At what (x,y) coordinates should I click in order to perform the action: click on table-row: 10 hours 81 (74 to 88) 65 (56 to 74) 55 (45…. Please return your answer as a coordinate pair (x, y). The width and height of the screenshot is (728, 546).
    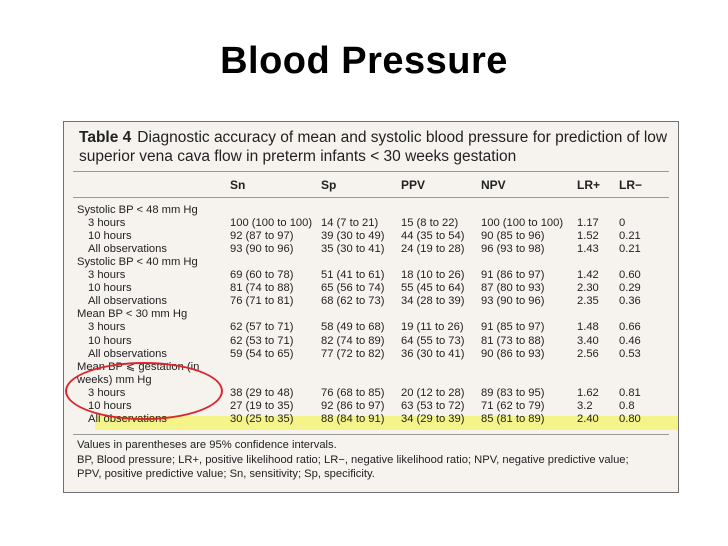
    Looking at the image, I should click on (372, 288).